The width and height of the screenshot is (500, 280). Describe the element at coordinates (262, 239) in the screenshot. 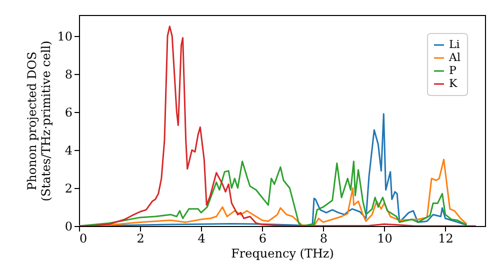

I see `x-tick-label: 6` at that location.